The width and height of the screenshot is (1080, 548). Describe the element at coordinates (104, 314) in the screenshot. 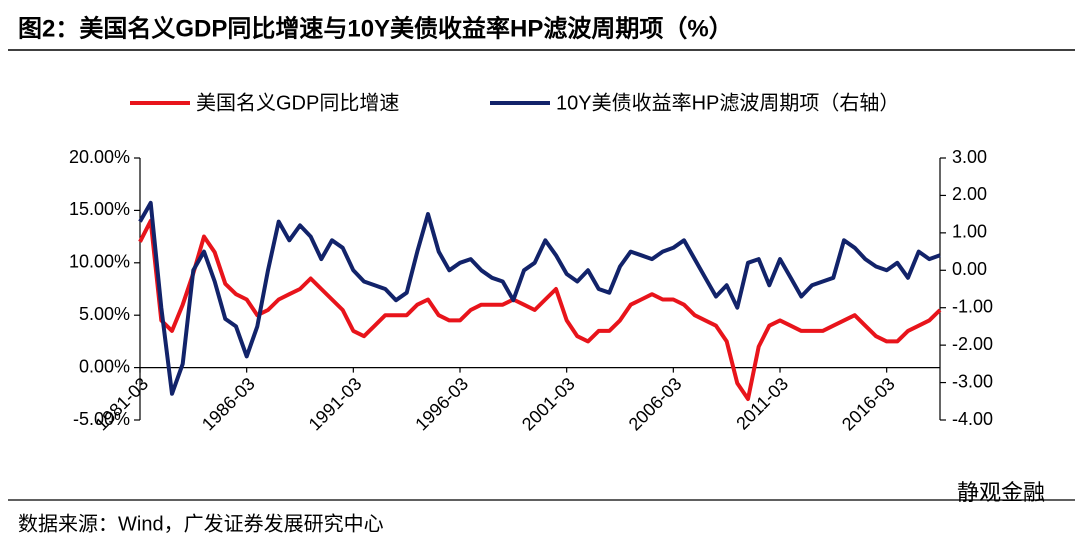

I see `y-tick-label: 5.00%` at that location.